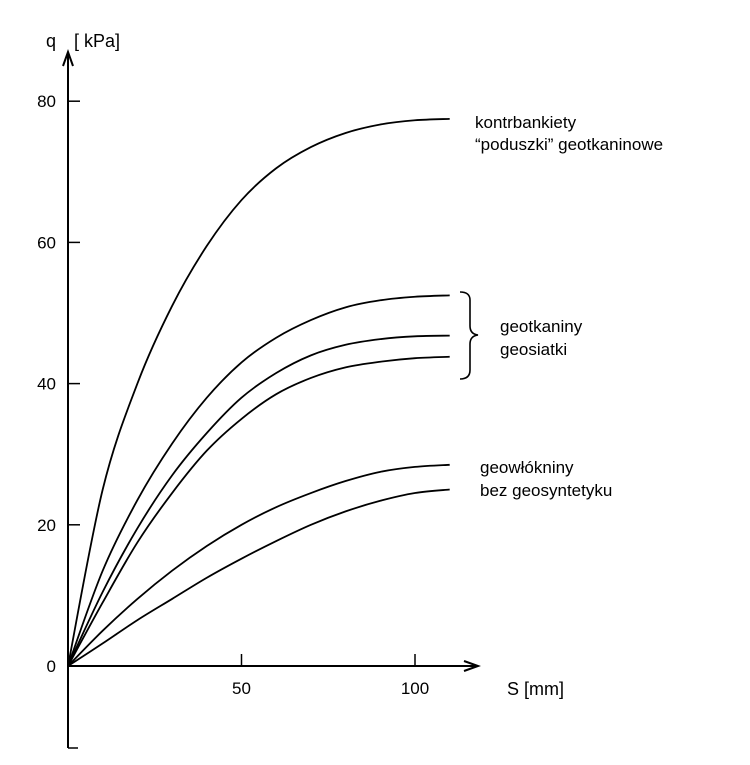  What do you see at coordinates (541, 326) in the screenshot?
I see `annotation-line: geotkaniny` at bounding box center [541, 326].